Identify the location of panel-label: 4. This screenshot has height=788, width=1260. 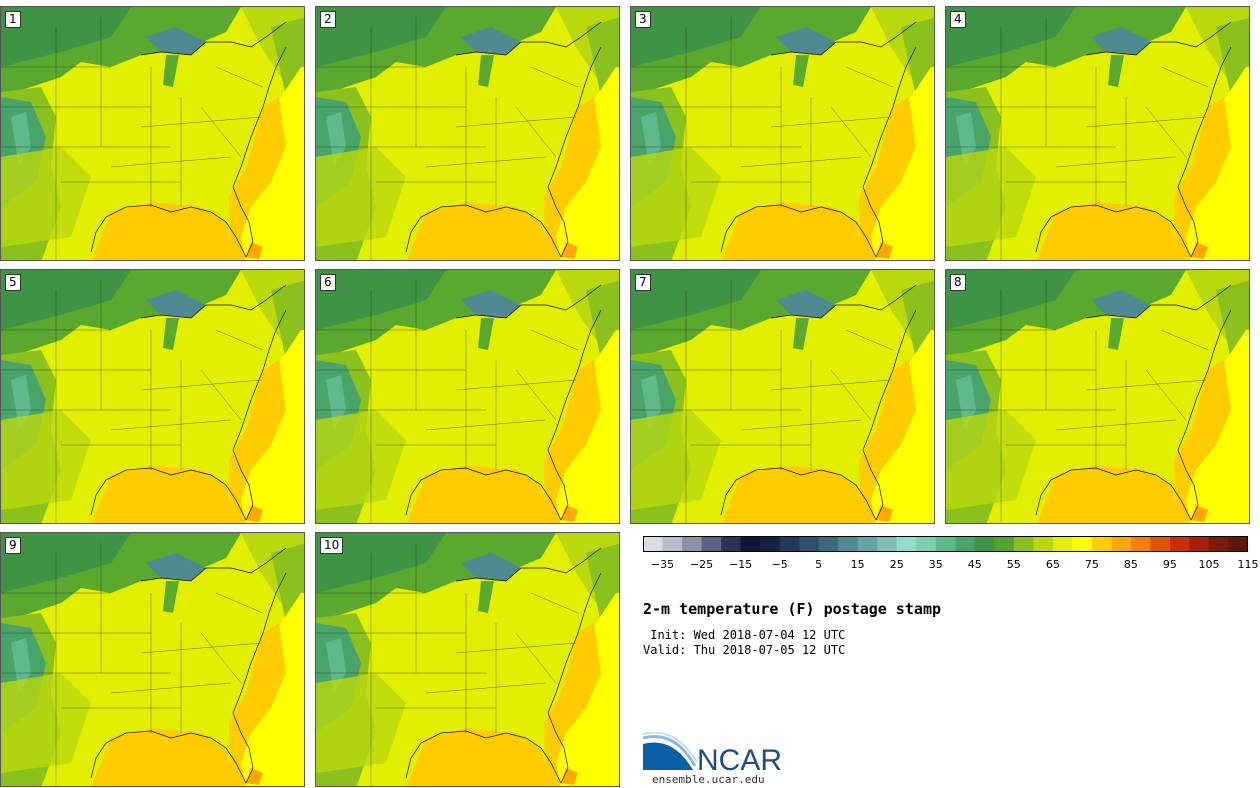
(958, 19).